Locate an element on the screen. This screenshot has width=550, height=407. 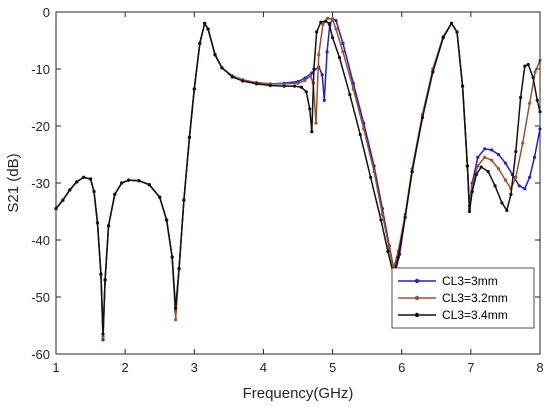
legend: CL3=3mm CL3=3.2mm CL3=3.4mm is located at coordinates (463, 298).